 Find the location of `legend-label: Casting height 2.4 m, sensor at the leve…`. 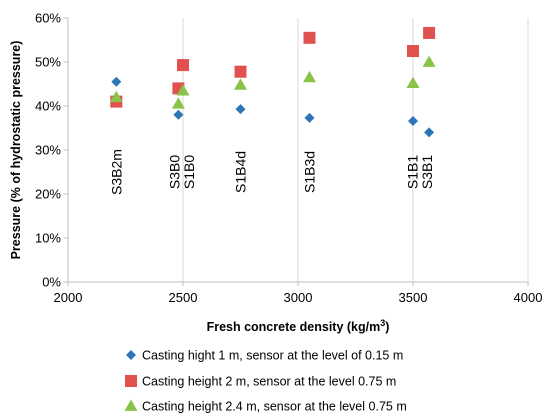

legend-label: Casting height 2.4 m, sensor at the leve… is located at coordinates (274, 407).